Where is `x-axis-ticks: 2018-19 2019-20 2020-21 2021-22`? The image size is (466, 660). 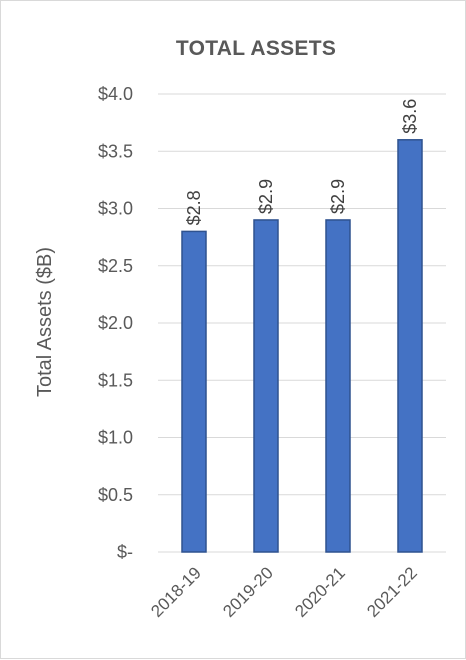
x-axis-ticks: 2018-19 2019-20 2020-21 2021-22 is located at coordinates (284, 592).